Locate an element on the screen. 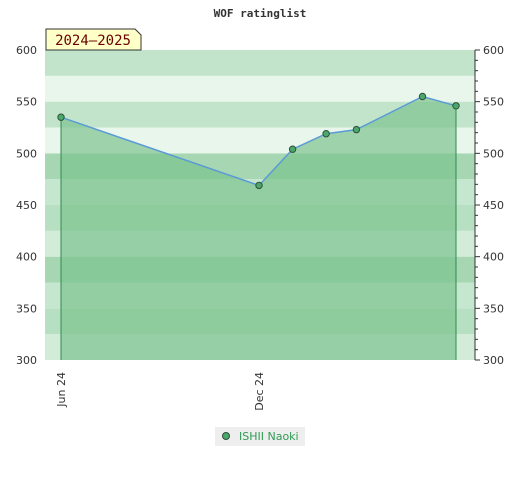 Image resolution: width=520 pixels, height=480 pixels. y-tick-label-left: 600 is located at coordinates (26, 50).